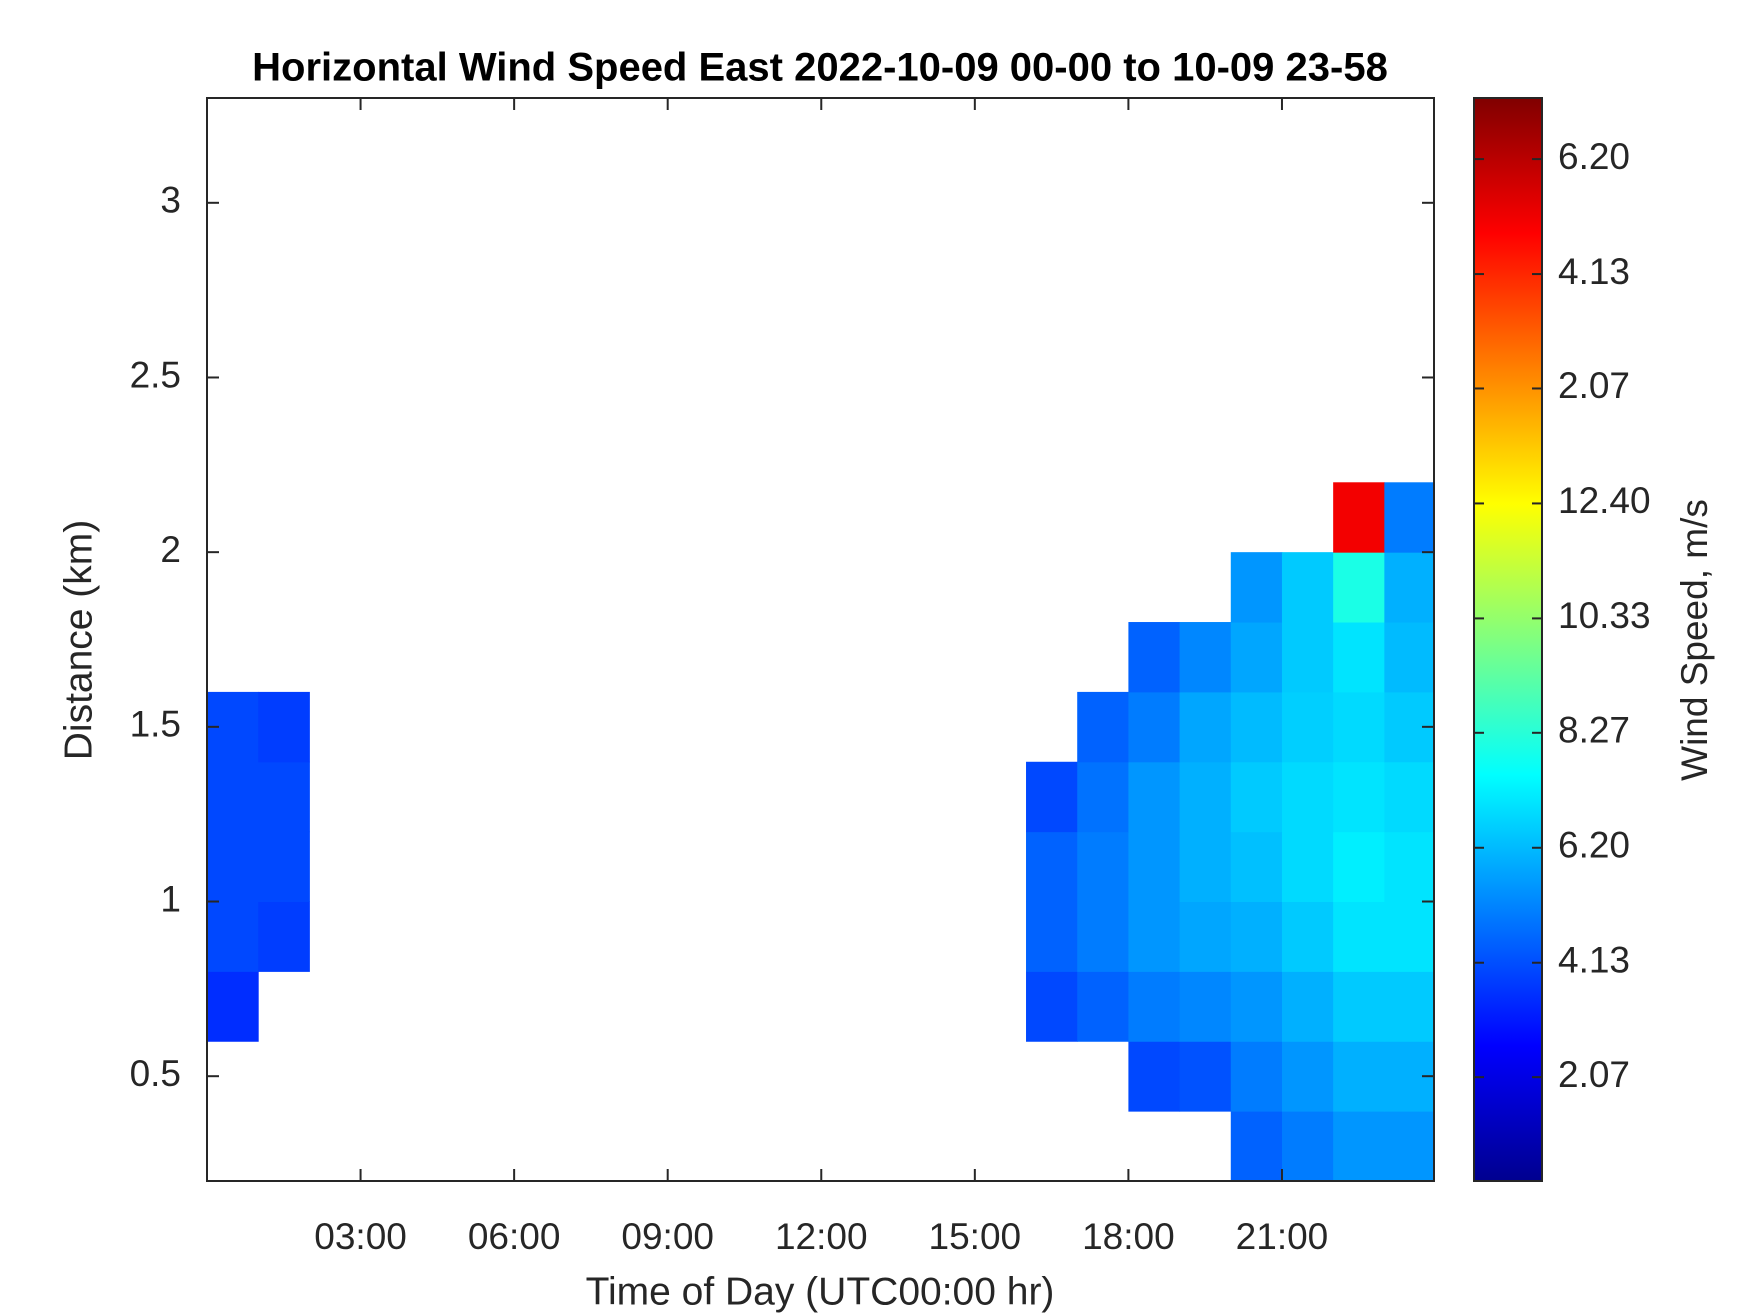  I want to click on x-tick-label: 06:00, so click(514, 1236).